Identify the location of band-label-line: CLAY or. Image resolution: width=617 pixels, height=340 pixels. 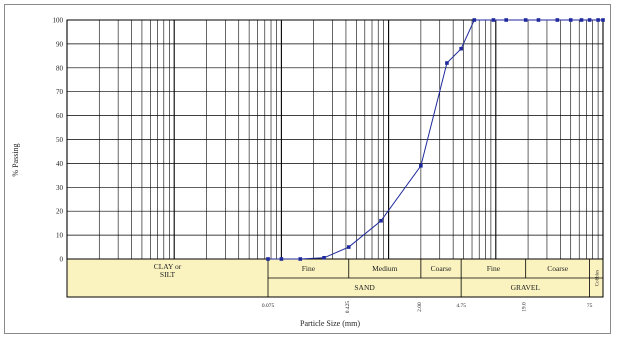
(168, 266).